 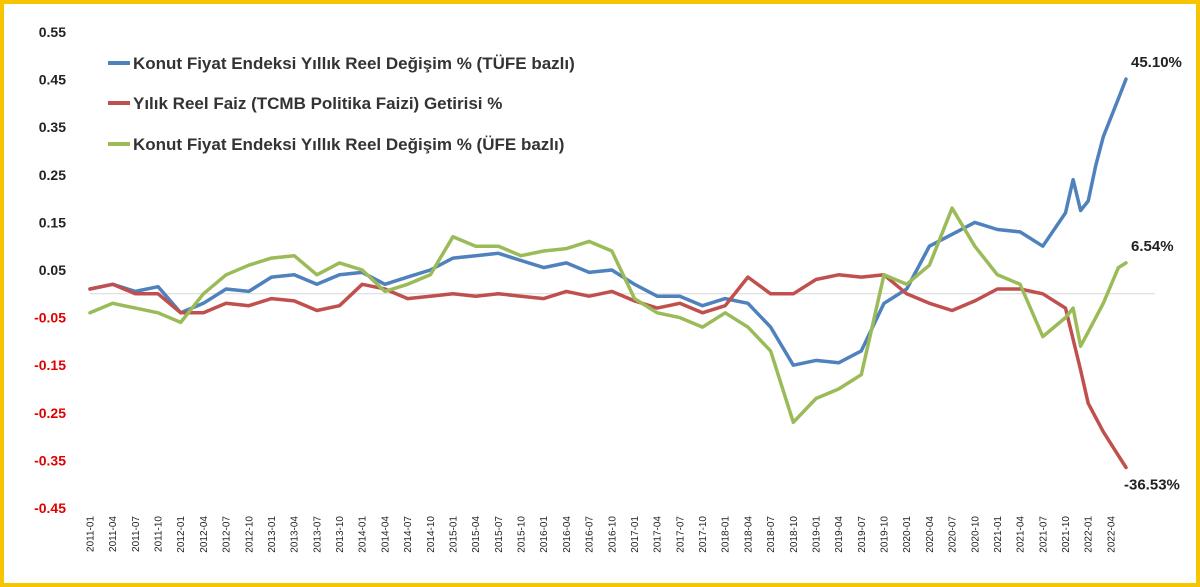 I want to click on x-tick-label: 2015-07, so click(x=499, y=534).